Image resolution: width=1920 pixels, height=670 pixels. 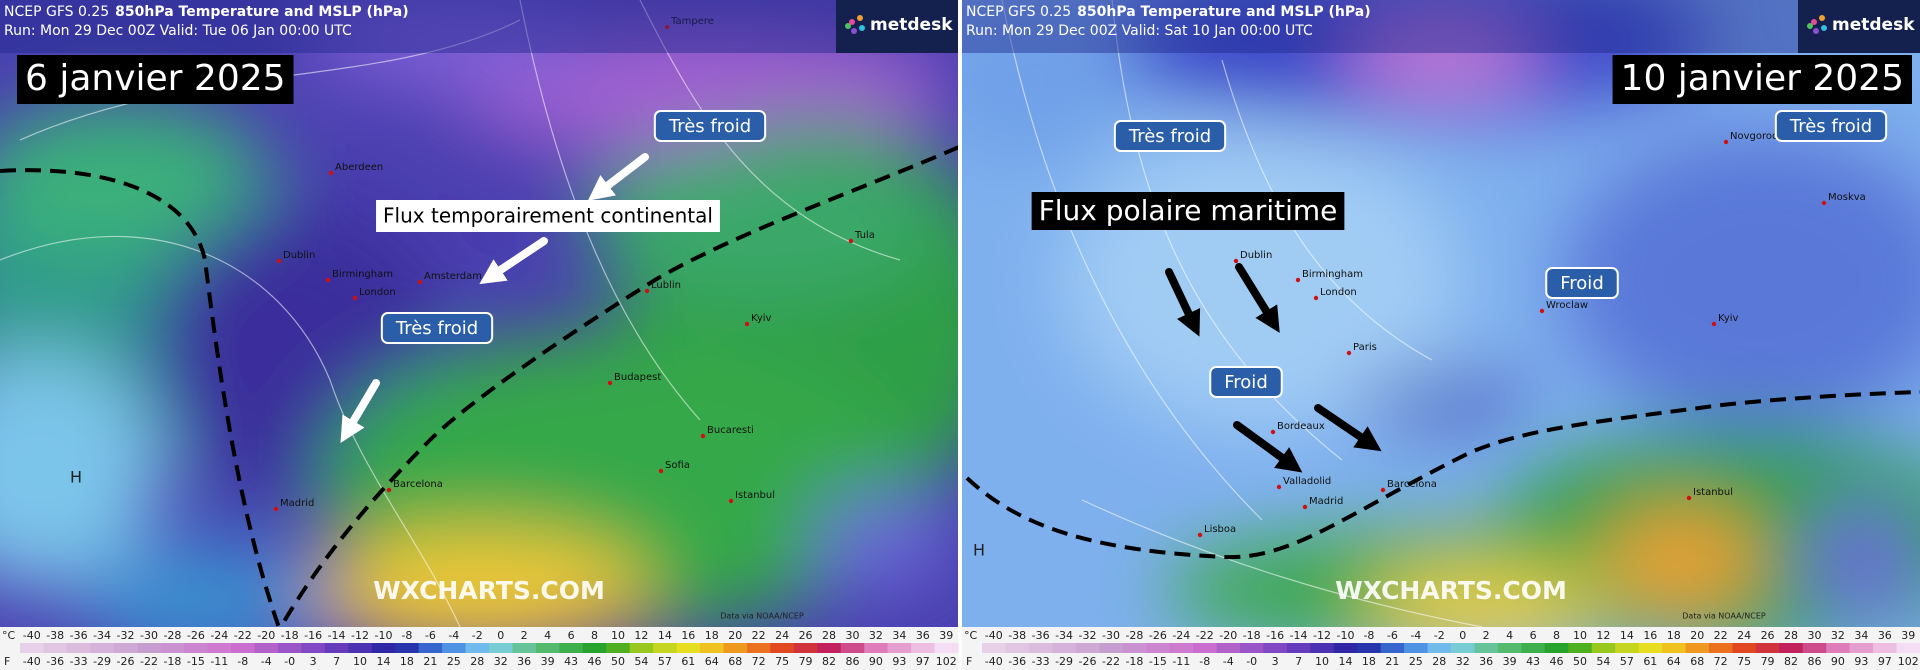 What do you see at coordinates (1041, 635) in the screenshot?
I see `celsius-label: -36` at bounding box center [1041, 635].